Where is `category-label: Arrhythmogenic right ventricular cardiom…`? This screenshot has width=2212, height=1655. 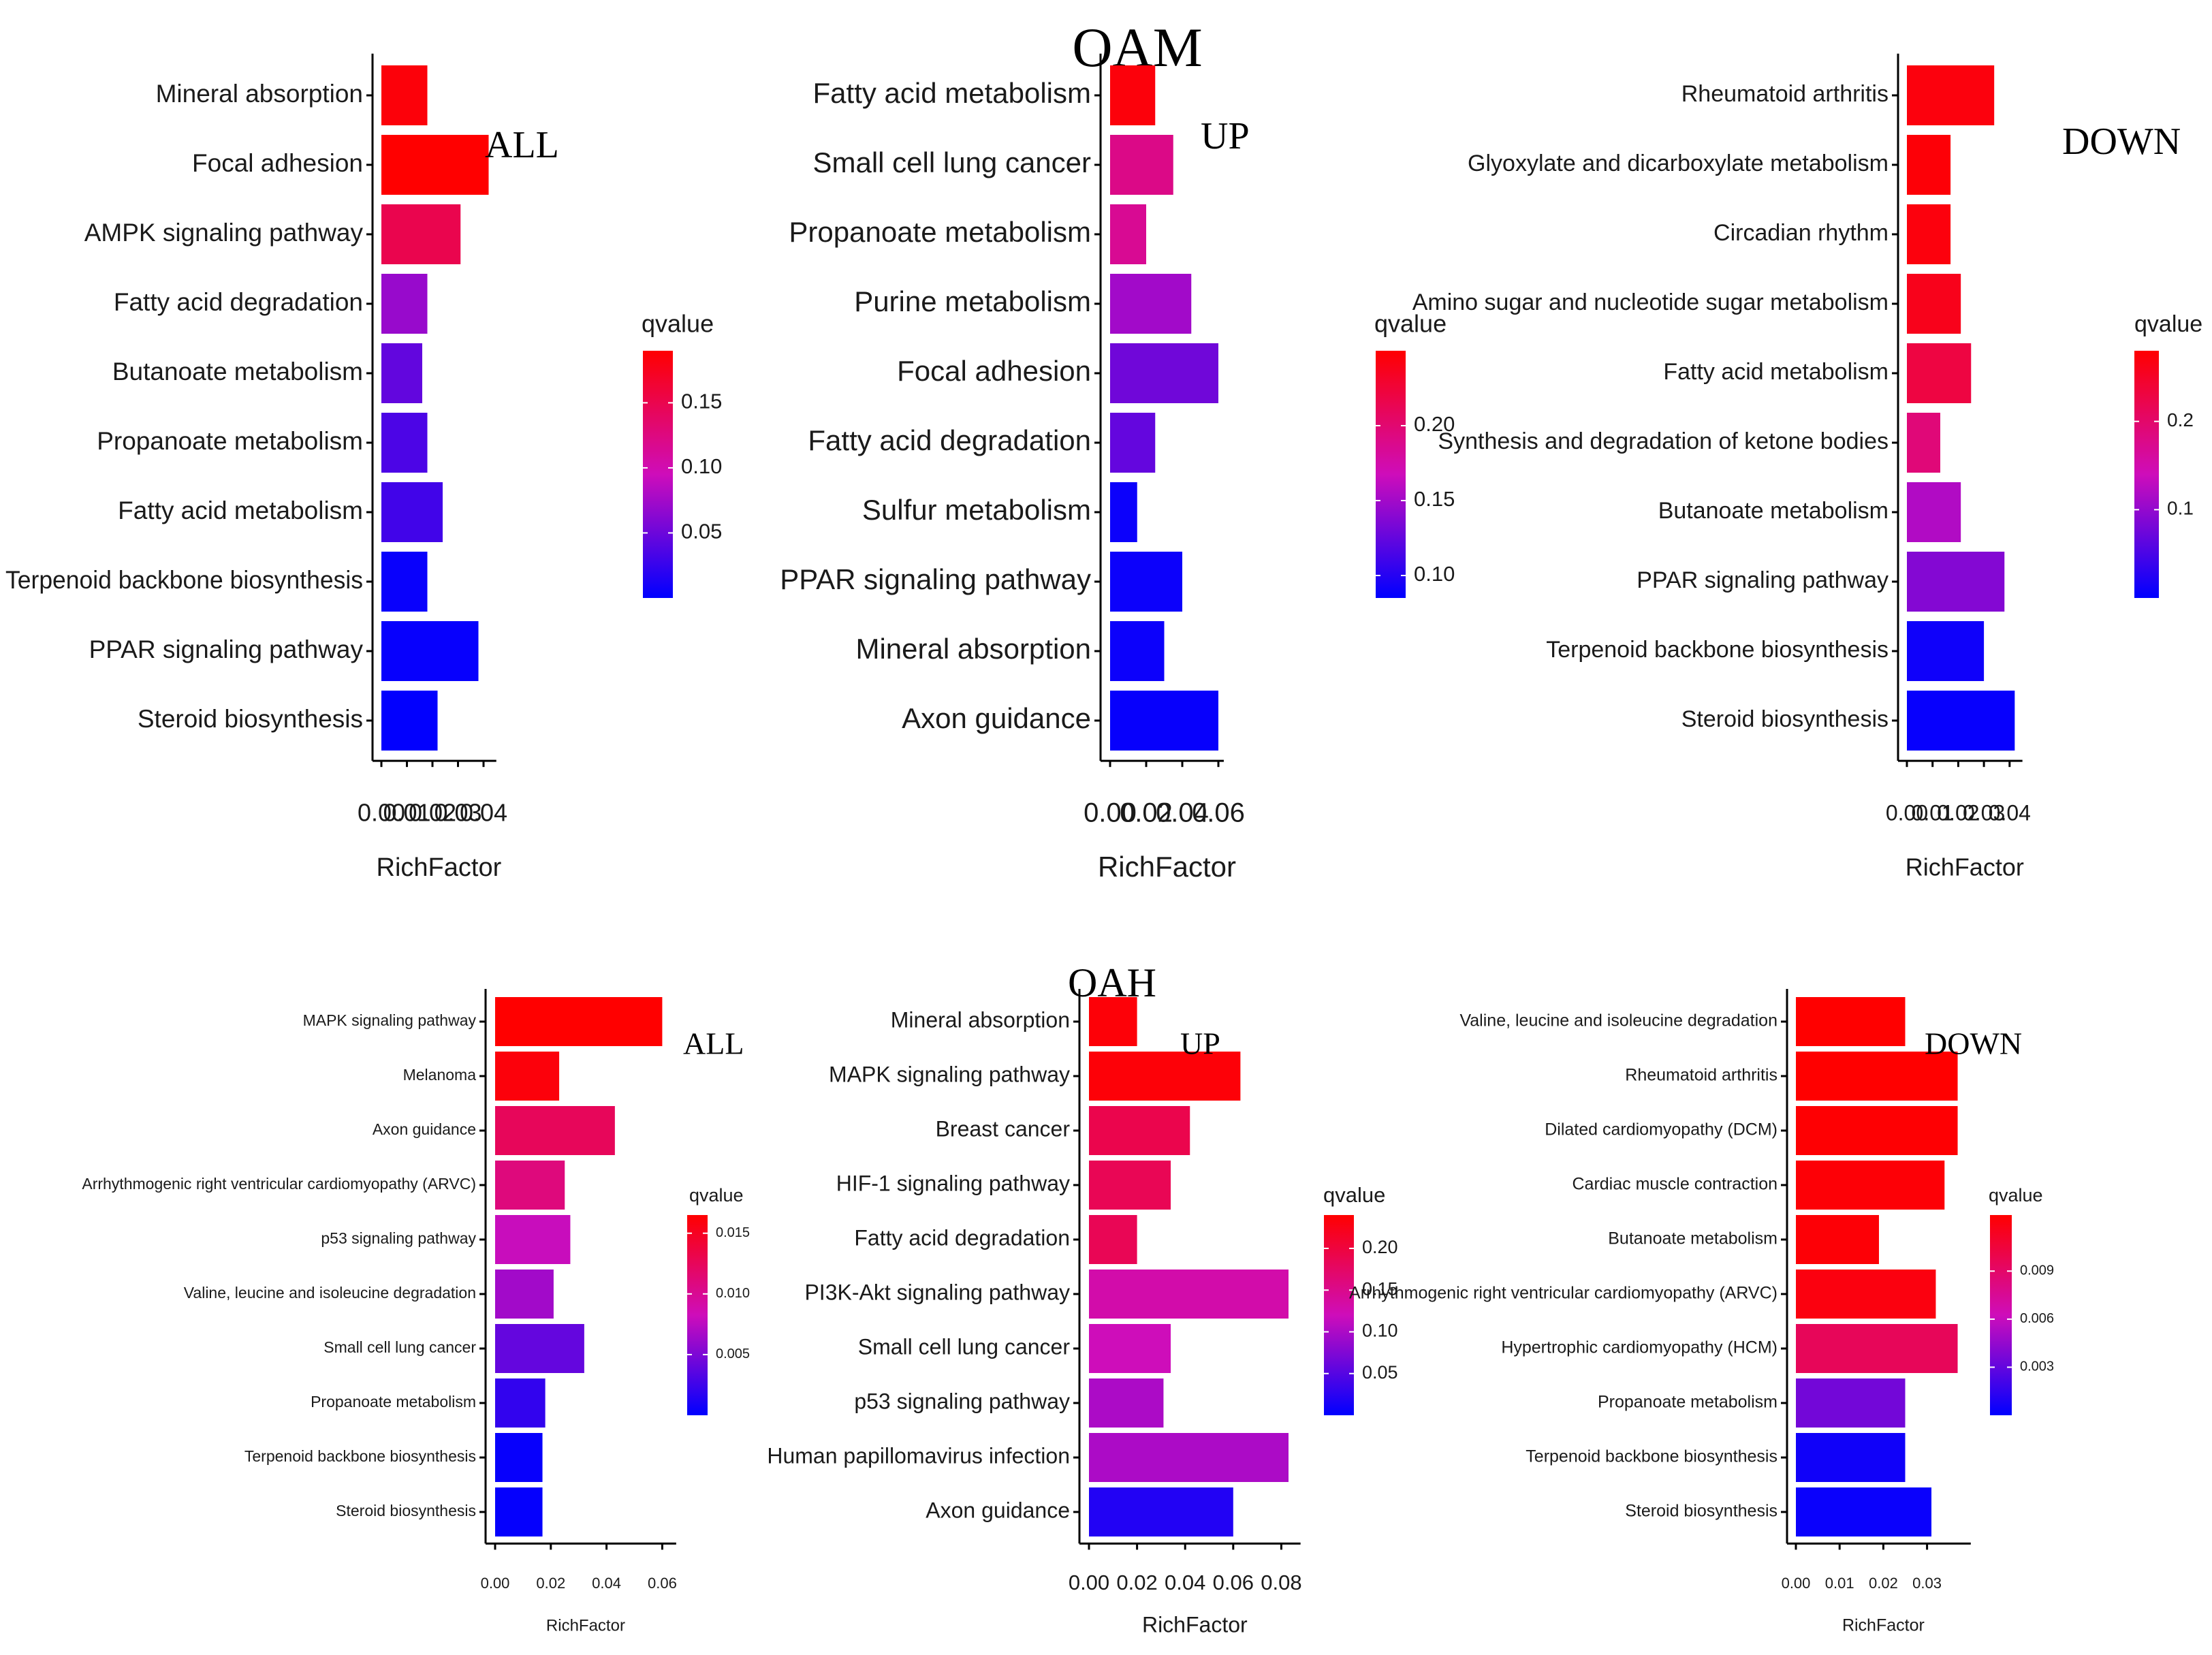
category-label: Arrhythmogenic right ventricular cardiom… is located at coordinates (279, 1184).